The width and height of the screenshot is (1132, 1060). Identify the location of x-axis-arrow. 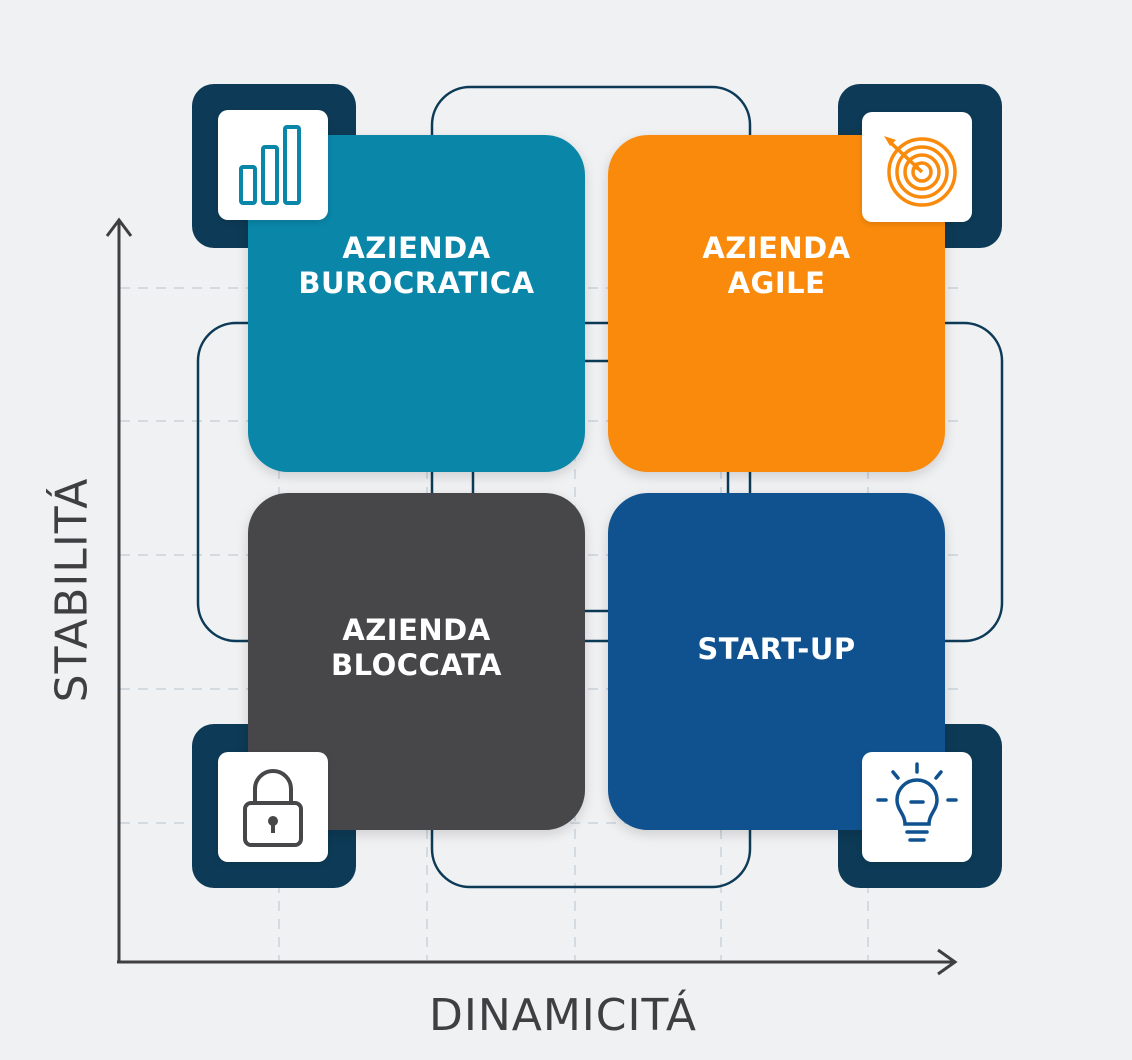
(947, 962).